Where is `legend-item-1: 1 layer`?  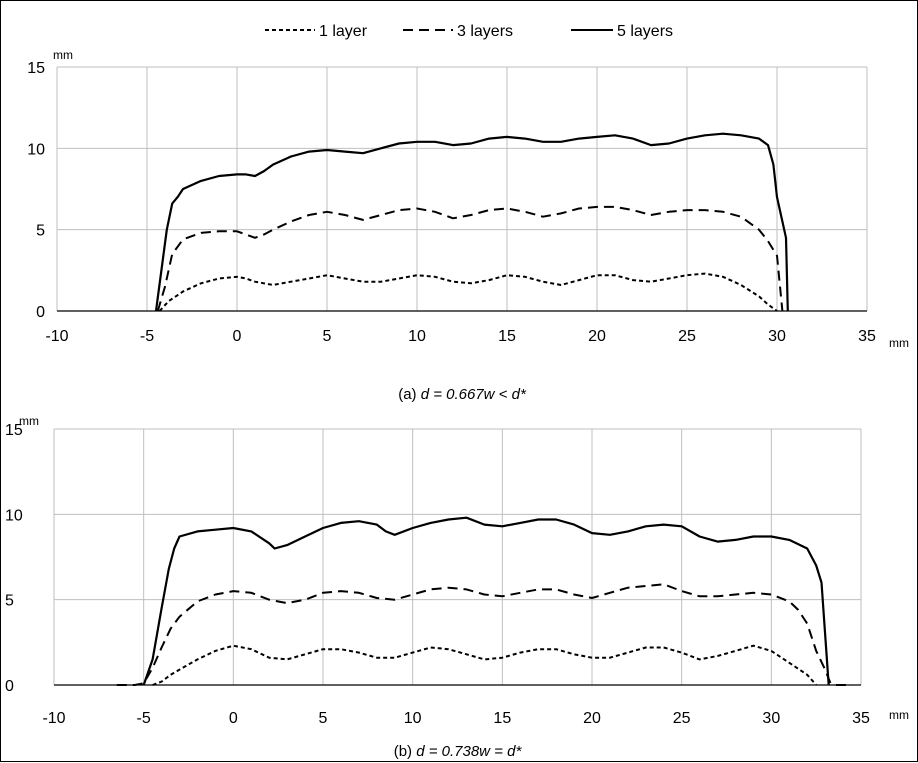
legend-item-1: 1 layer is located at coordinates (316, 31).